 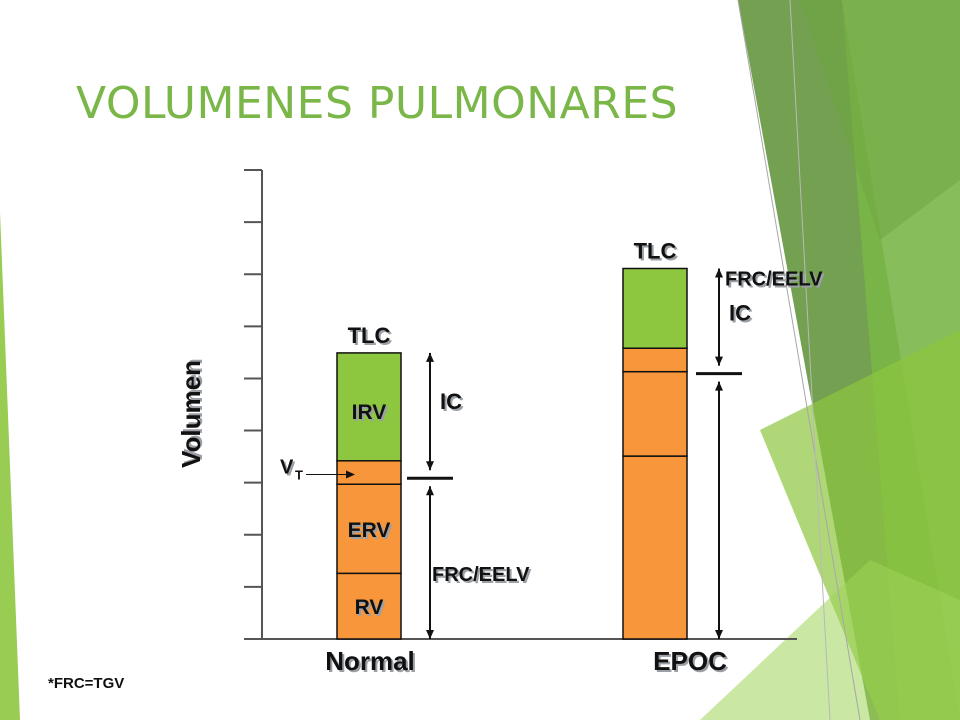 I want to click on irv-label-shadow: IRV, so click(x=371, y=414).